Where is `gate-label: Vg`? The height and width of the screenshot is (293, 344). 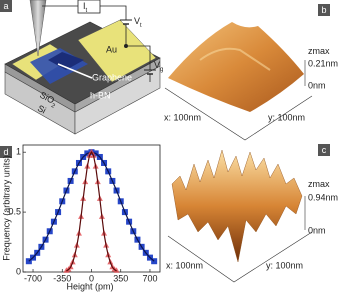
gate-label: Vg is located at coordinates (158, 66).